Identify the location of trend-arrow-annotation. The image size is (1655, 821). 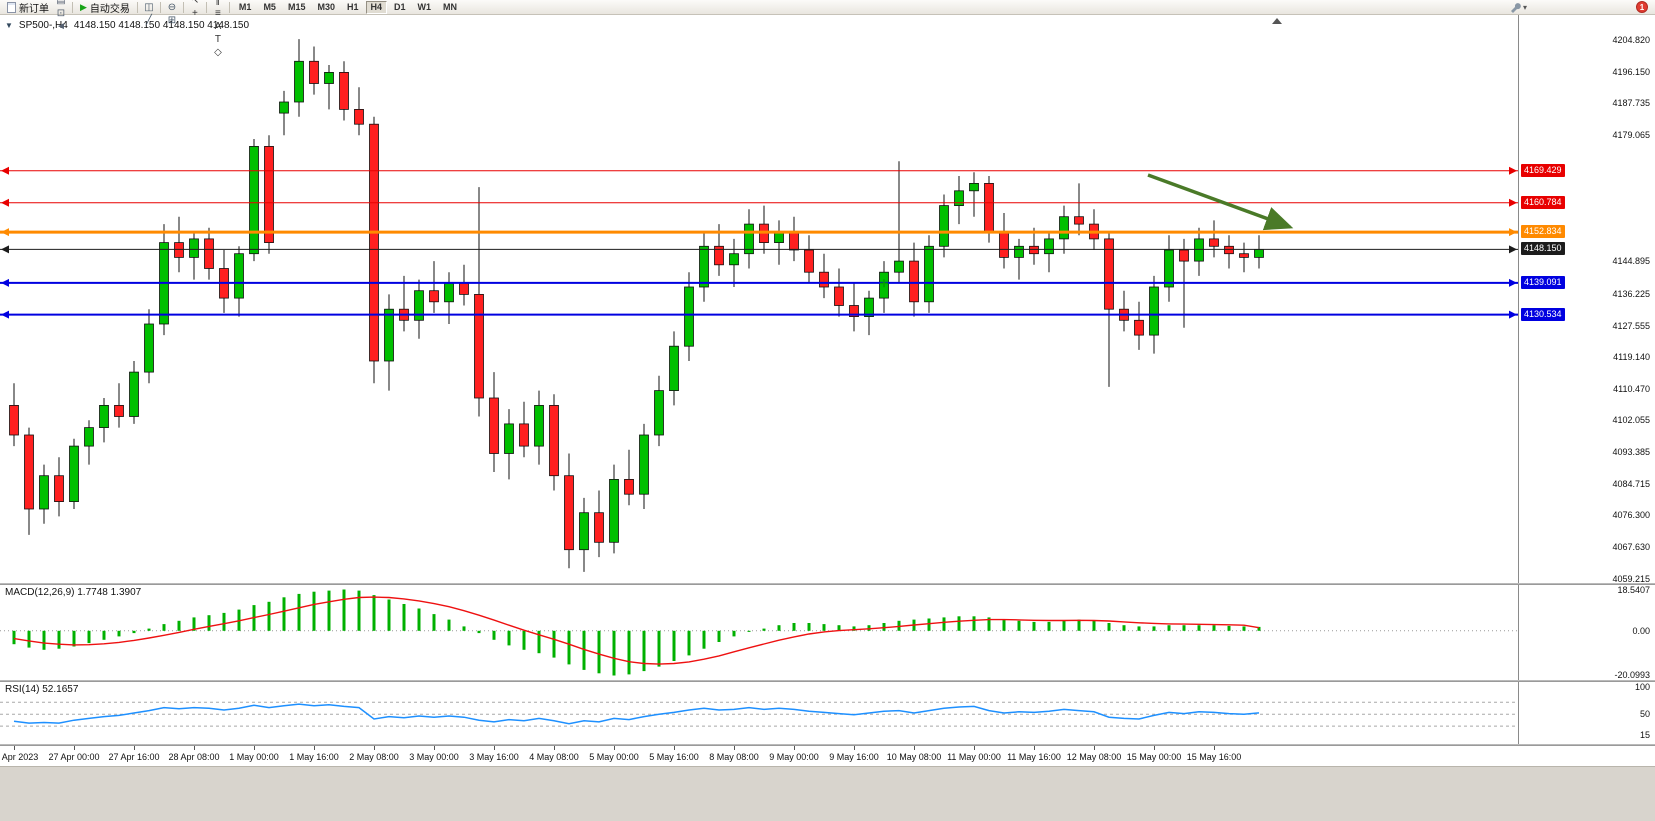
(1220, 202).